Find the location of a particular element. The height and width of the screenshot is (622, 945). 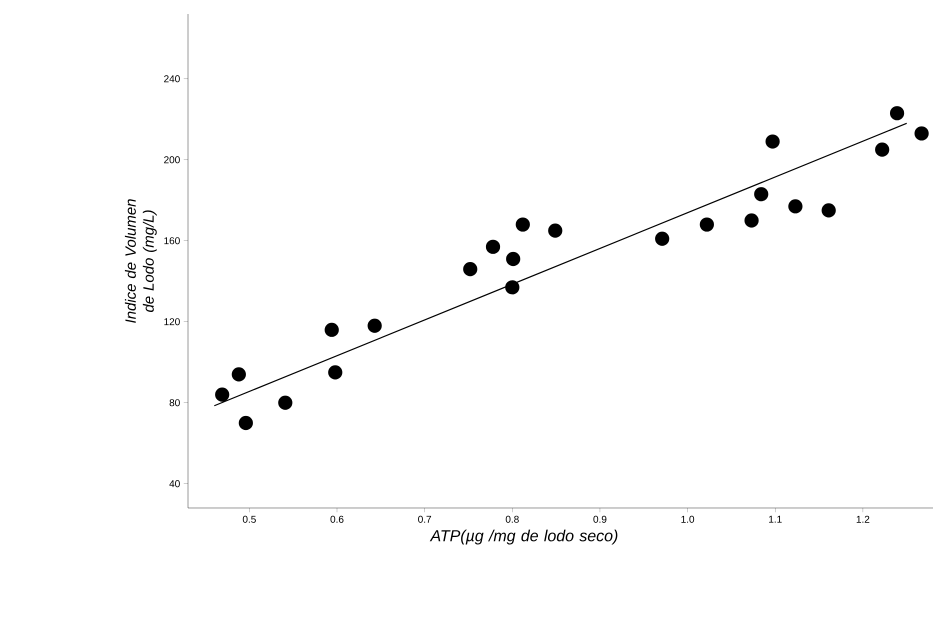

x-tick-label: 1.0 is located at coordinates (687, 519).